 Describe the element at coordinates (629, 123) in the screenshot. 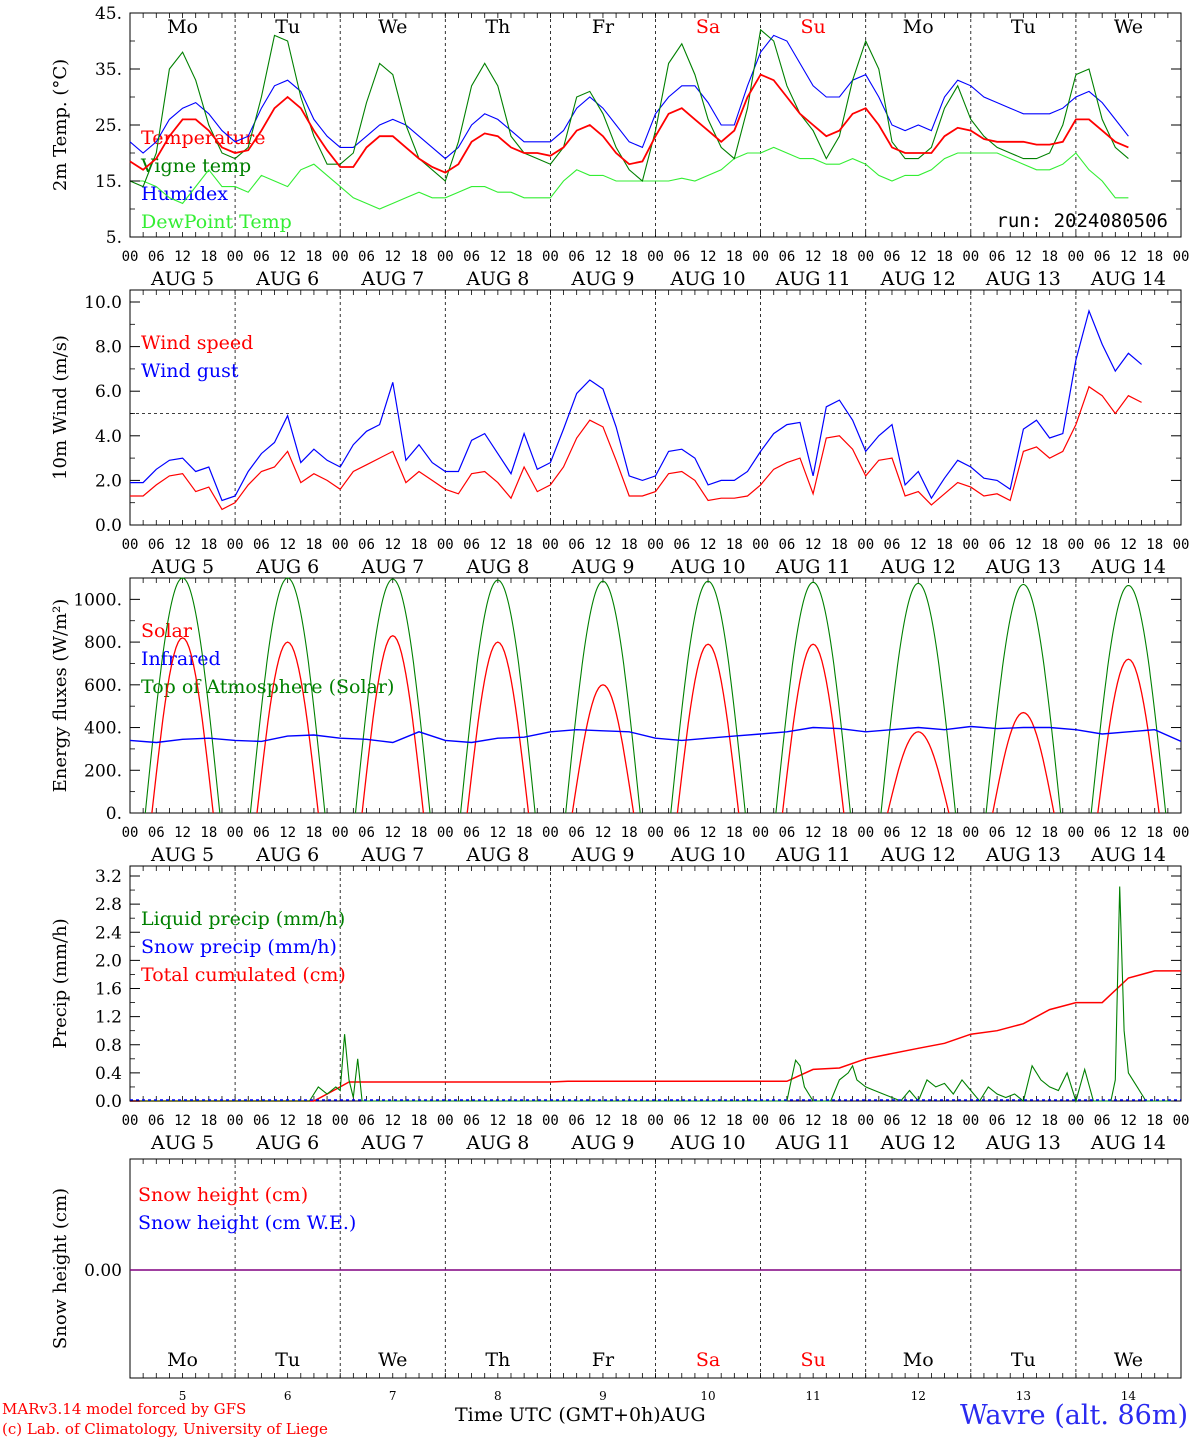

I see `temp-series-temperature` at that location.